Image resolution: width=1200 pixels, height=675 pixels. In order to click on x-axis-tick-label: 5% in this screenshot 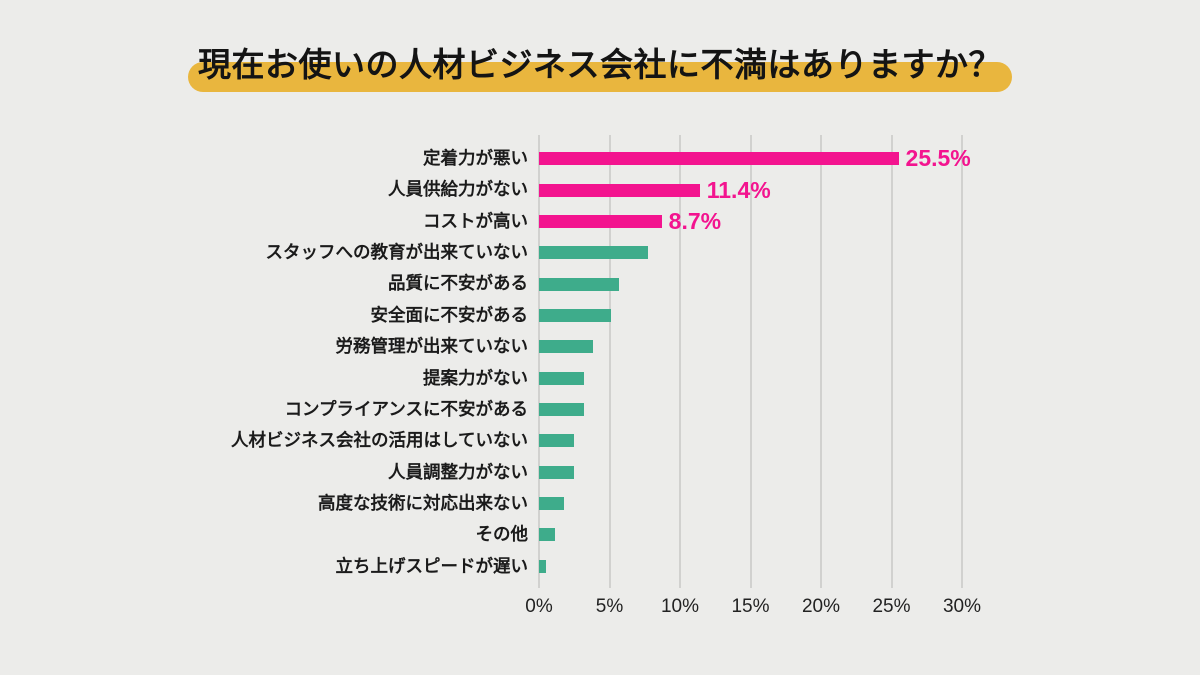, I will do `click(609, 606)`.